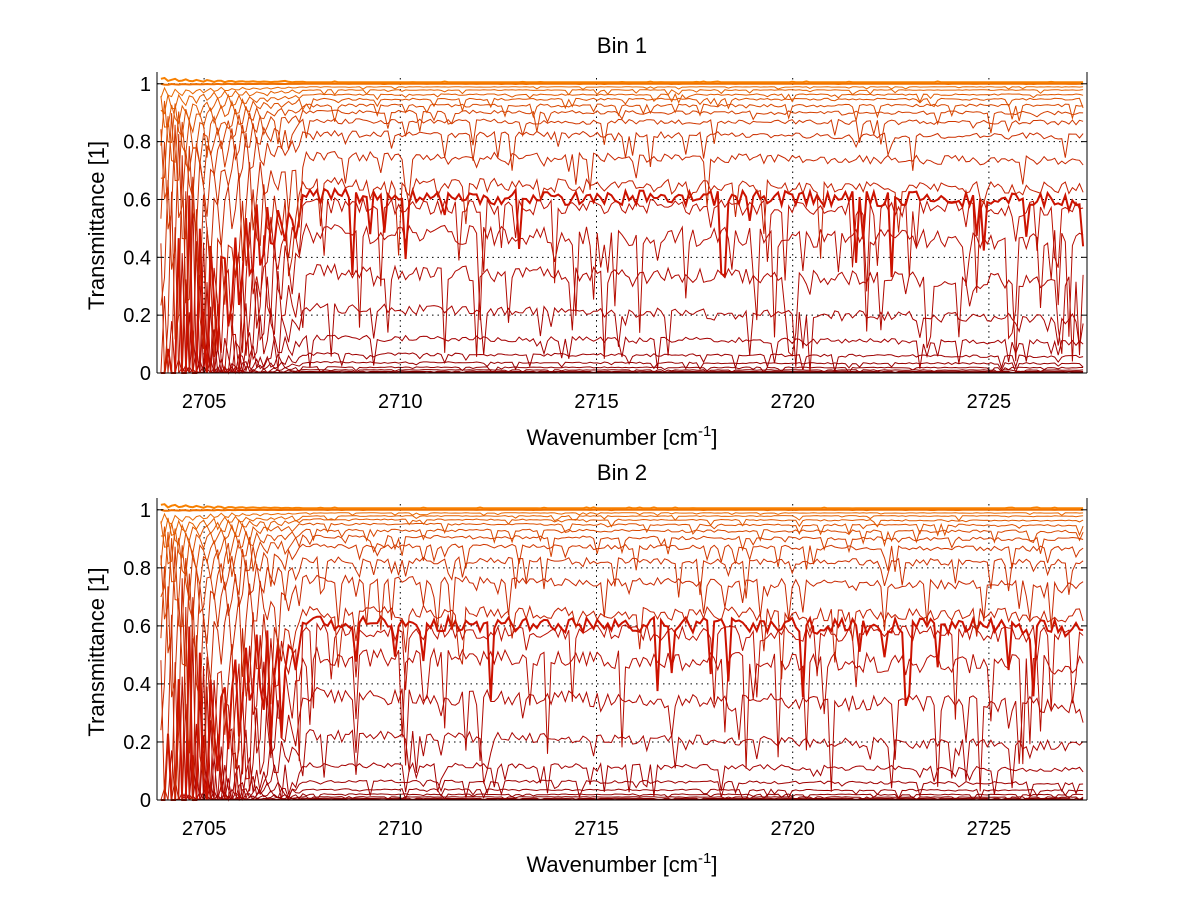  I want to click on chart-title: Bin 1, so click(622, 45).